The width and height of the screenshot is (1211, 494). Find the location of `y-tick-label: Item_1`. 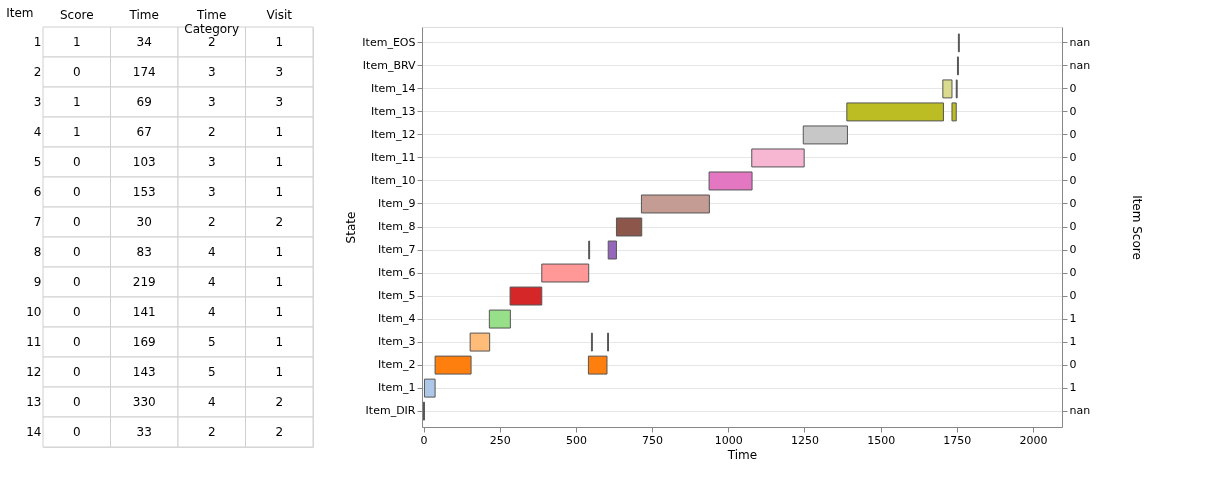

y-tick-label: Item_1 is located at coordinates (396, 388).